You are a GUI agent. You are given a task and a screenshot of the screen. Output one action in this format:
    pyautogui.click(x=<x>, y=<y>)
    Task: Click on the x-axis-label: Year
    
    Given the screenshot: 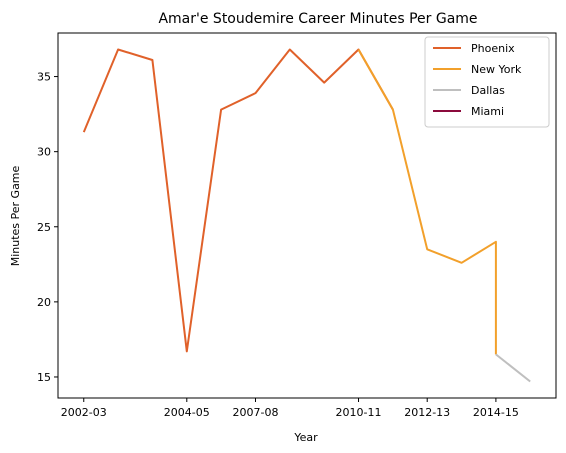 What is the action you would take?
    pyautogui.click(x=305, y=437)
    